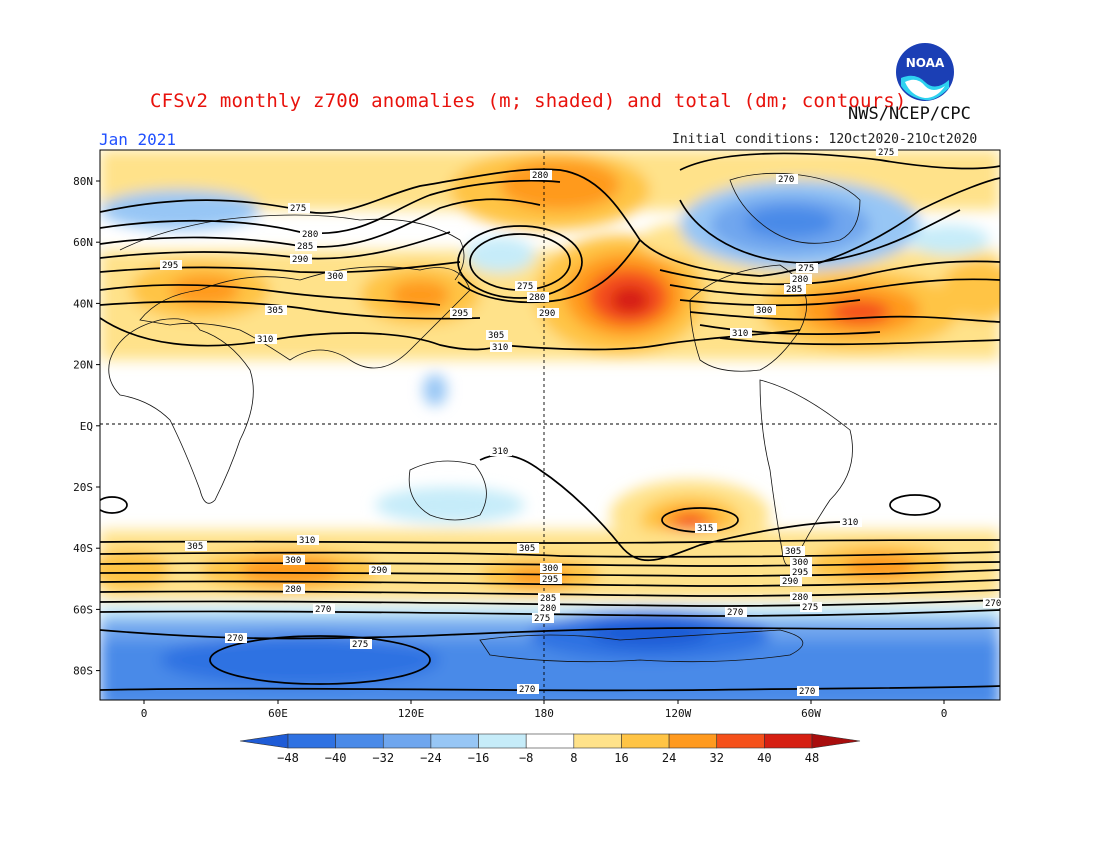  Describe the element at coordinates (83, 242) in the screenshot. I see `lat-tick-label: 60N` at that location.